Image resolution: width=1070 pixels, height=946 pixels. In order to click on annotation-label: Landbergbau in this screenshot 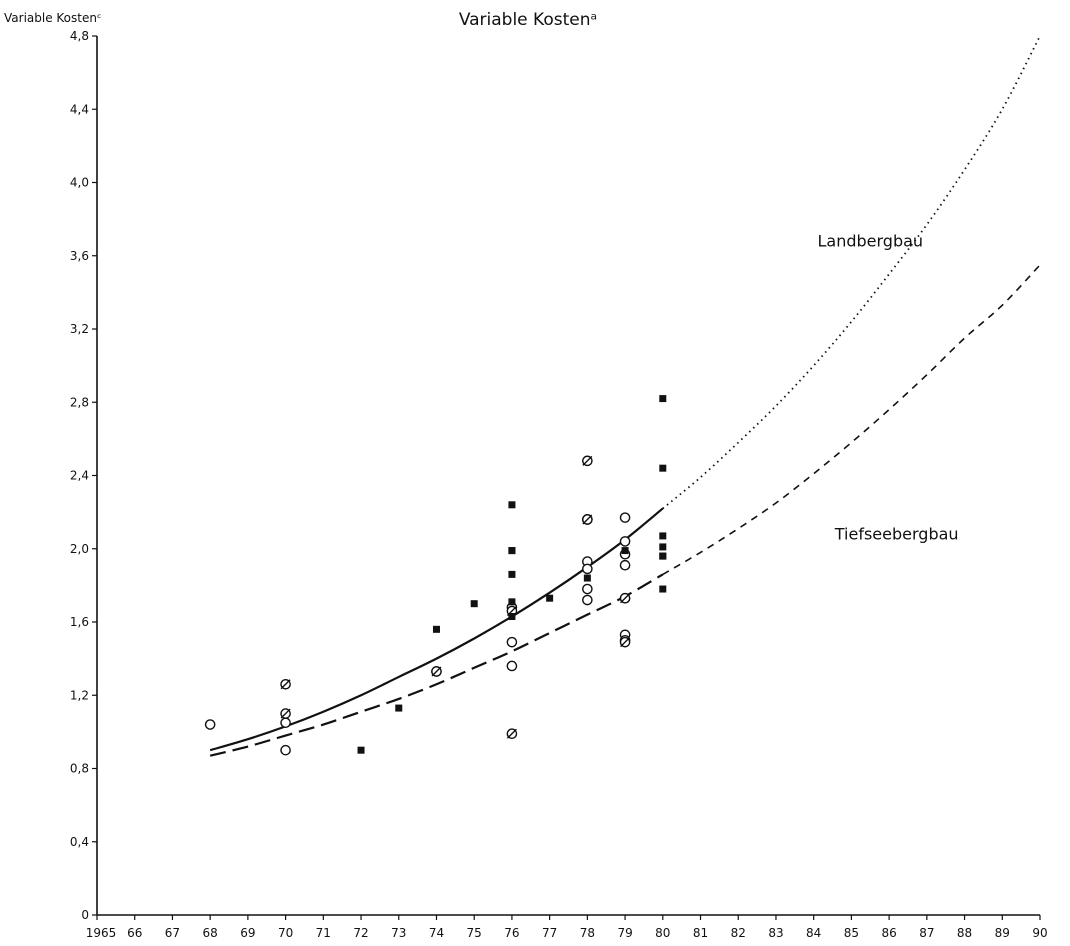, I will do `click(870, 241)`.